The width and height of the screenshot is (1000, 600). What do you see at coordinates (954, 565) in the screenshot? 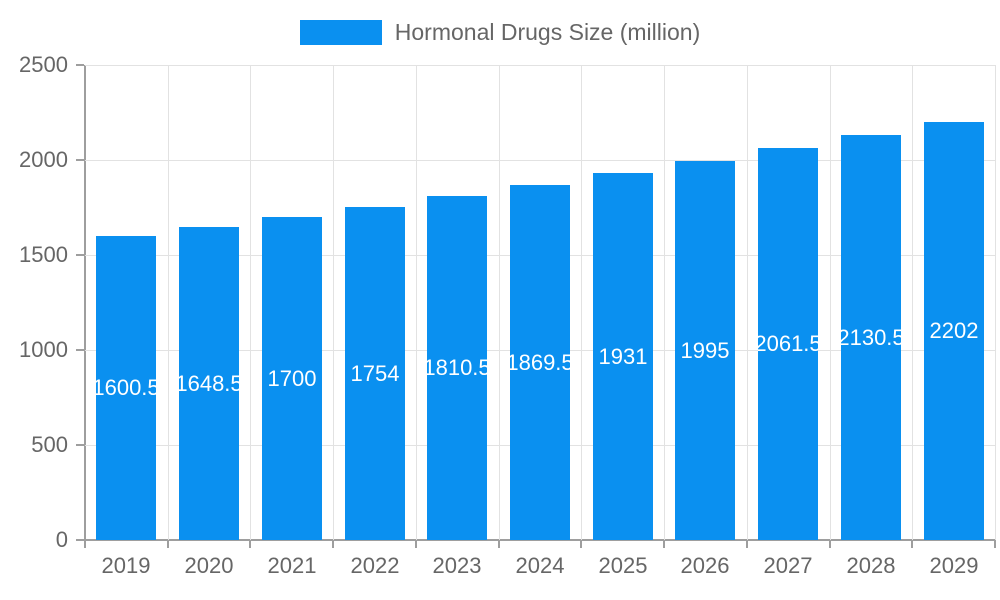
I see `x-tick-label: 2029` at bounding box center [954, 565].